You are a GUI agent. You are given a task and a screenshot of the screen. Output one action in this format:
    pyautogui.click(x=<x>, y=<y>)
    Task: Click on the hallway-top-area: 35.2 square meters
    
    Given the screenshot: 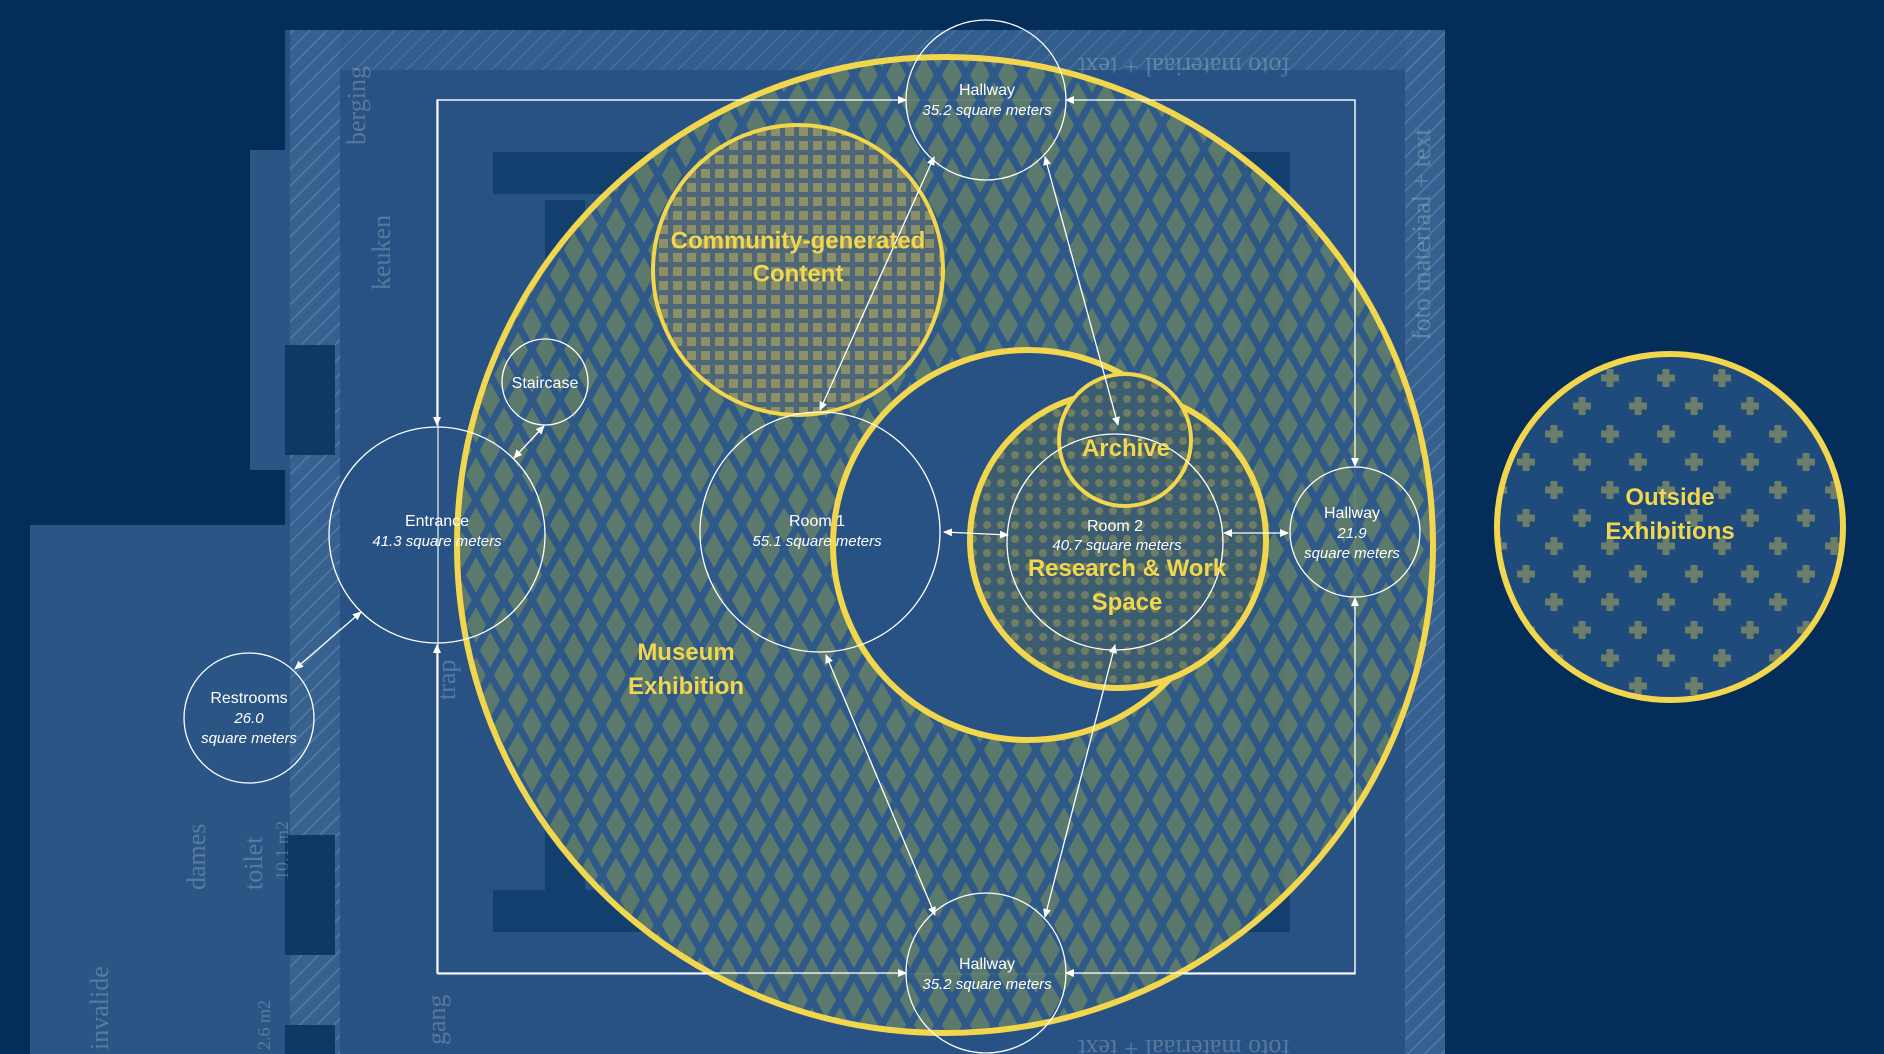 What is the action you would take?
    pyautogui.click(x=987, y=110)
    